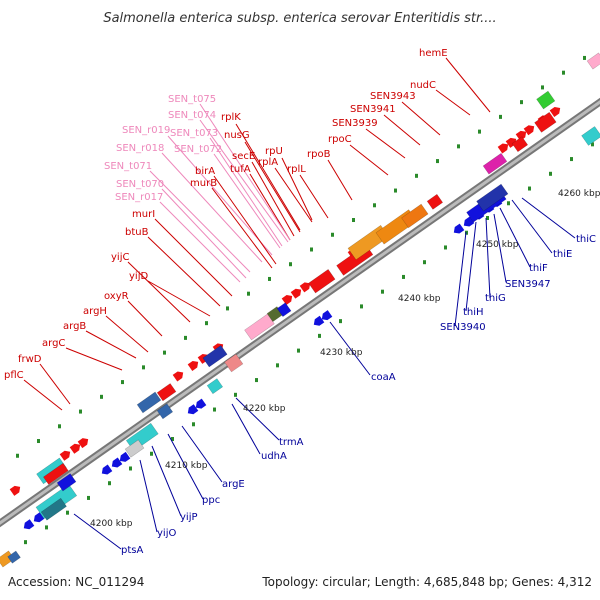  Describe the element at coordinates (74, 326) in the screenshot. I see `gene-label-argB: argB` at that location.